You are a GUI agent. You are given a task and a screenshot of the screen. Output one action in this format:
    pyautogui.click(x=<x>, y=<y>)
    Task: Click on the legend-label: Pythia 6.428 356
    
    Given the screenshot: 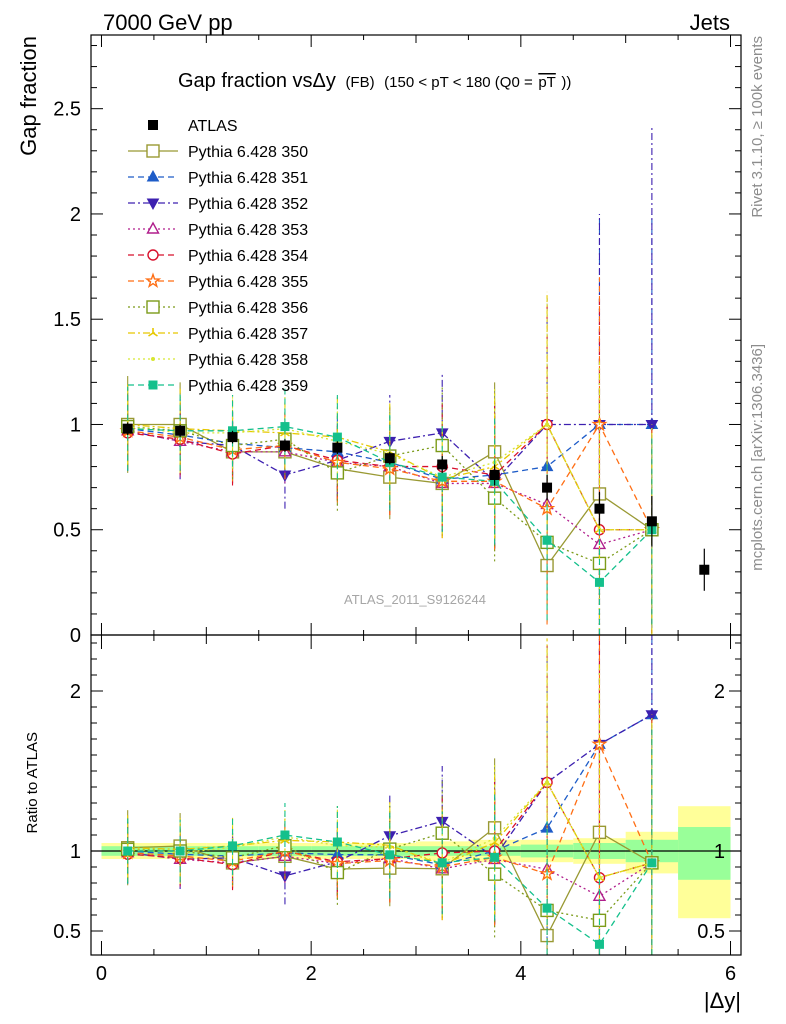 What is the action you would take?
    pyautogui.click(x=248, y=308)
    